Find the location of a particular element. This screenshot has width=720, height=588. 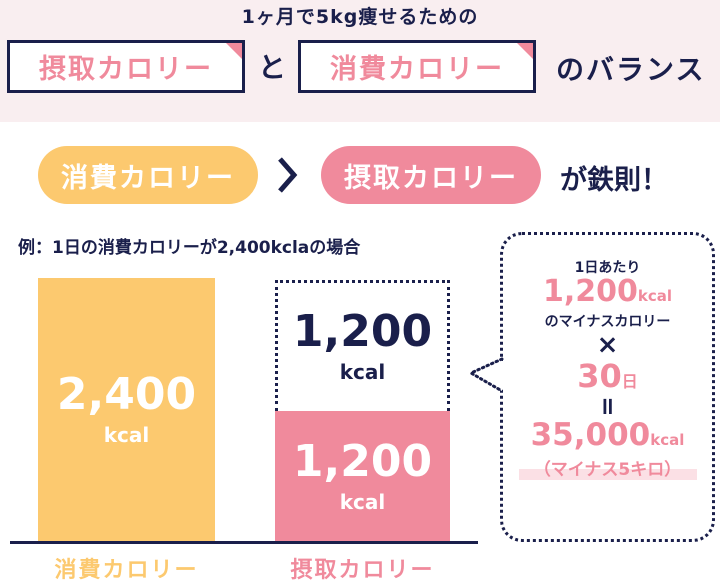

balance-text: のバランス is located at coordinates (631, 69).